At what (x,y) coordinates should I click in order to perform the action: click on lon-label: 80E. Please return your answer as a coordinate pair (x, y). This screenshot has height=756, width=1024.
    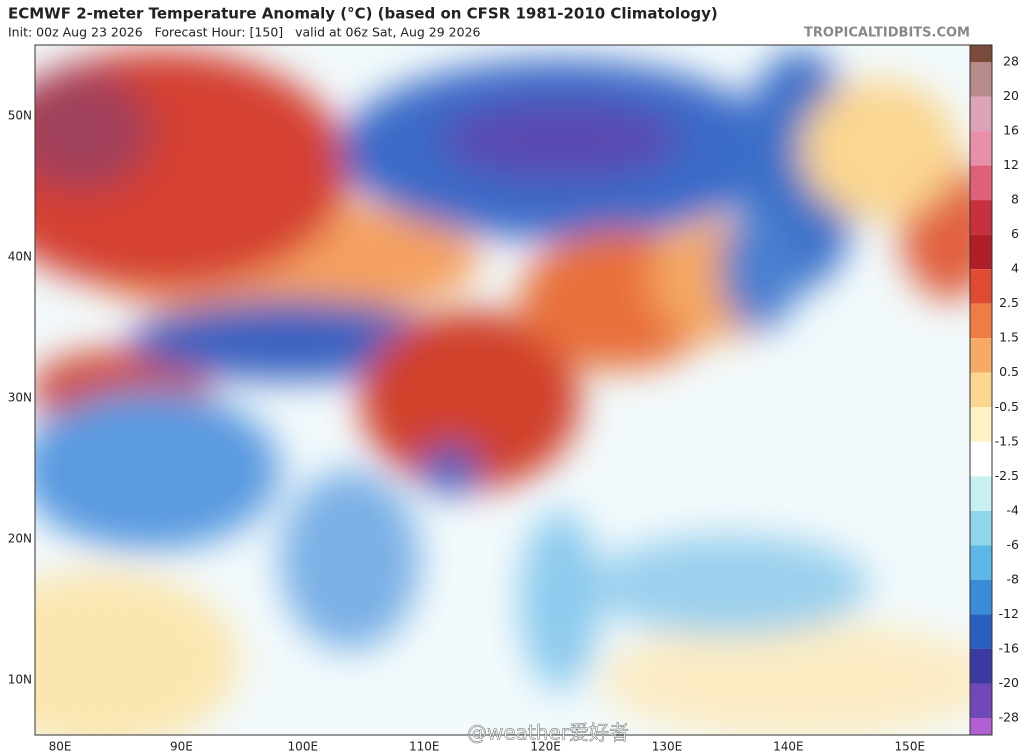
    Looking at the image, I should click on (60, 747).